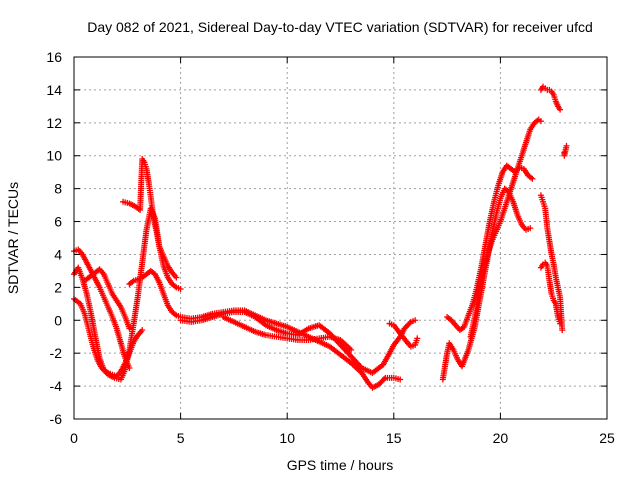 This screenshot has height=480, width=640. I want to click on y-axis-title: SDTVAR / TECUs, so click(13, 238).